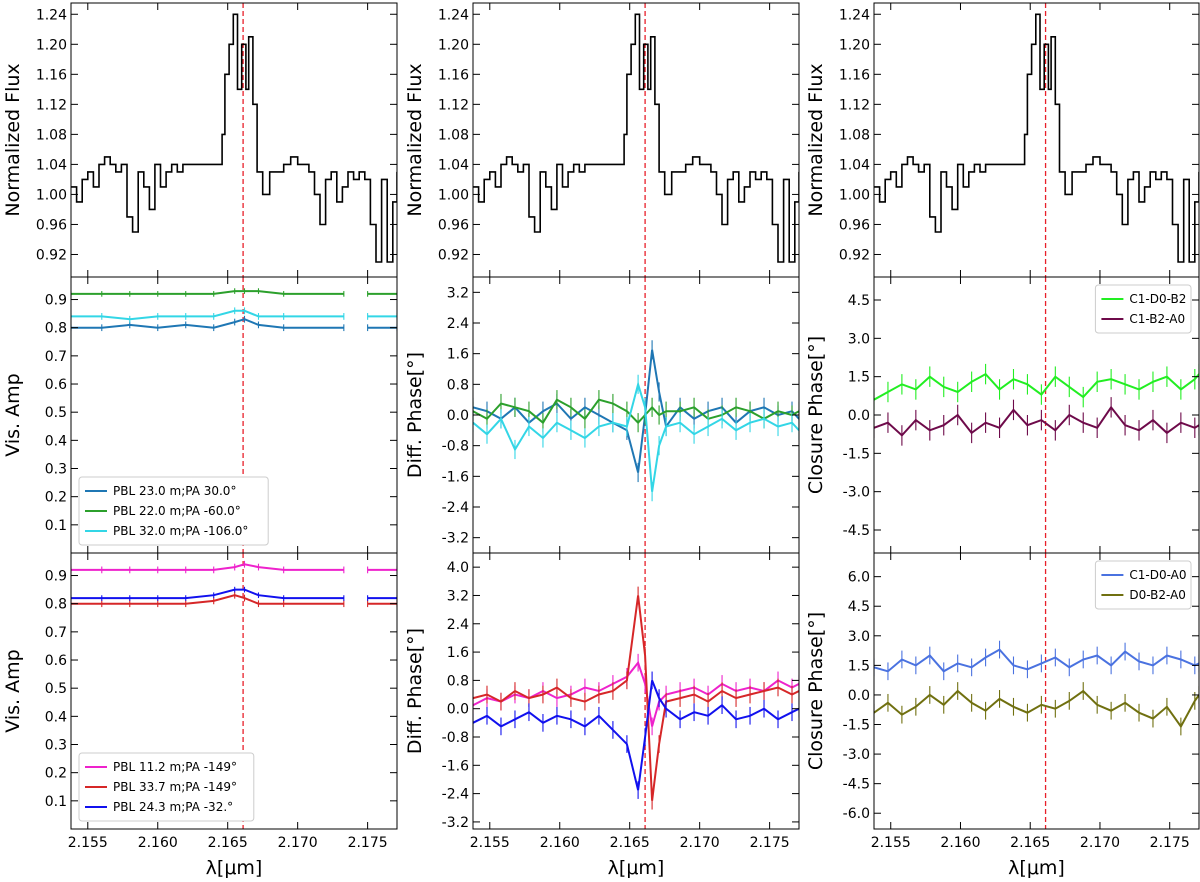 This screenshot has width=1200, height=882. Describe the element at coordinates (859, 578) in the screenshot. I see `y-tick-label: 6.0` at that location.